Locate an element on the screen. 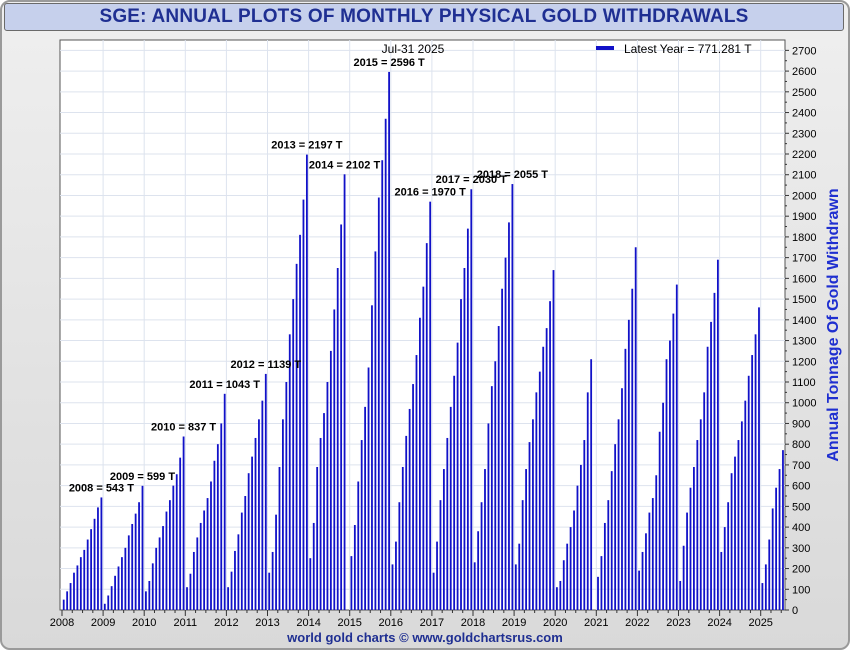 This screenshot has width=850, height=650. data-label: 2012 = 1139 T is located at coordinates (265, 365).